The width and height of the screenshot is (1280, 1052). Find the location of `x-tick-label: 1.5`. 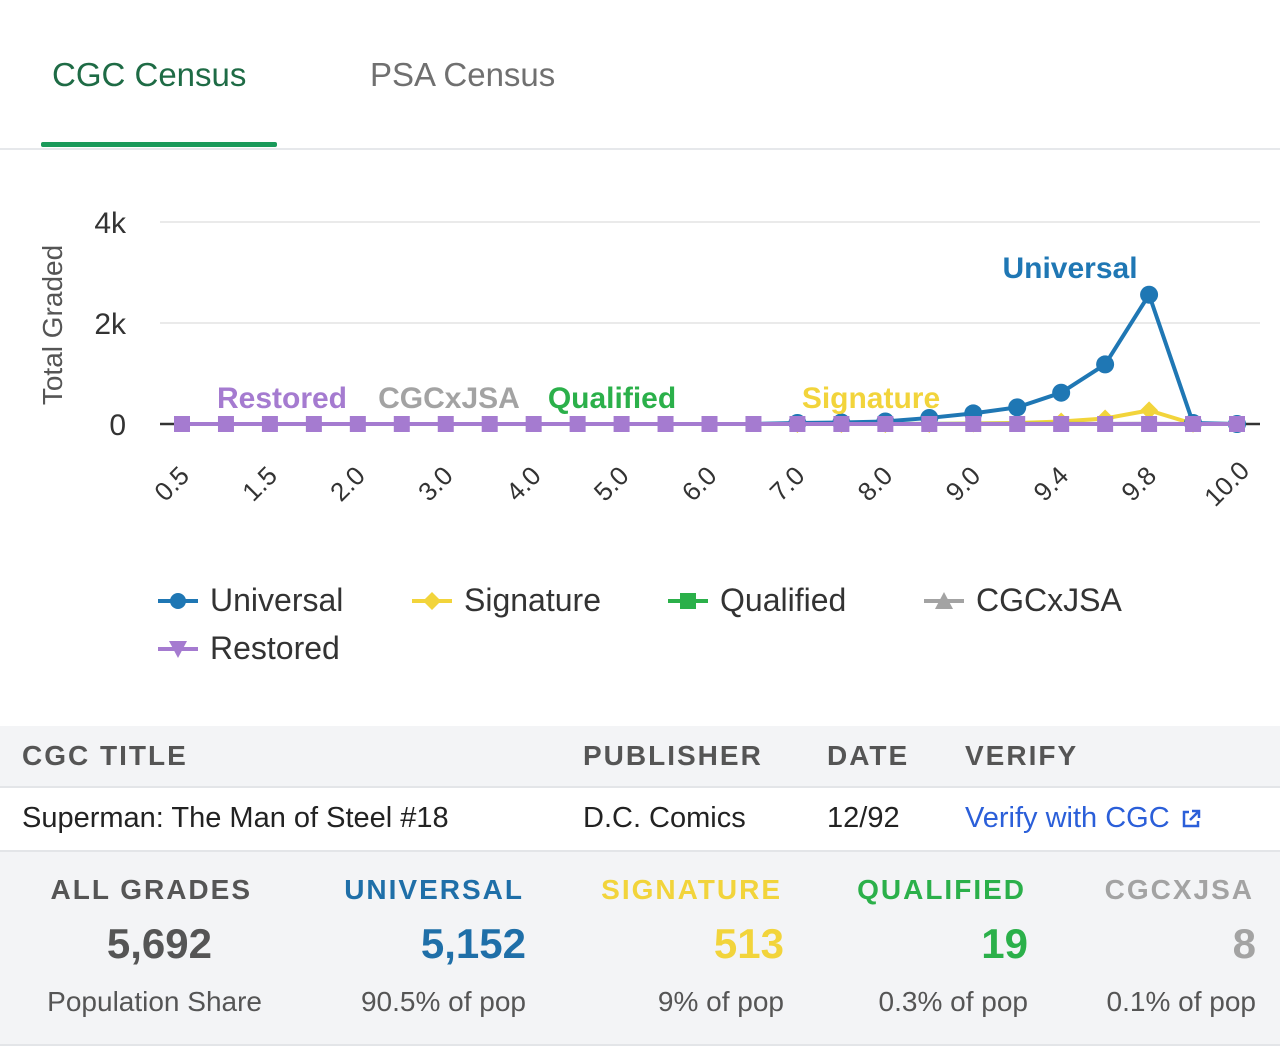

x-tick-label: 1.5 is located at coordinates (259, 483).